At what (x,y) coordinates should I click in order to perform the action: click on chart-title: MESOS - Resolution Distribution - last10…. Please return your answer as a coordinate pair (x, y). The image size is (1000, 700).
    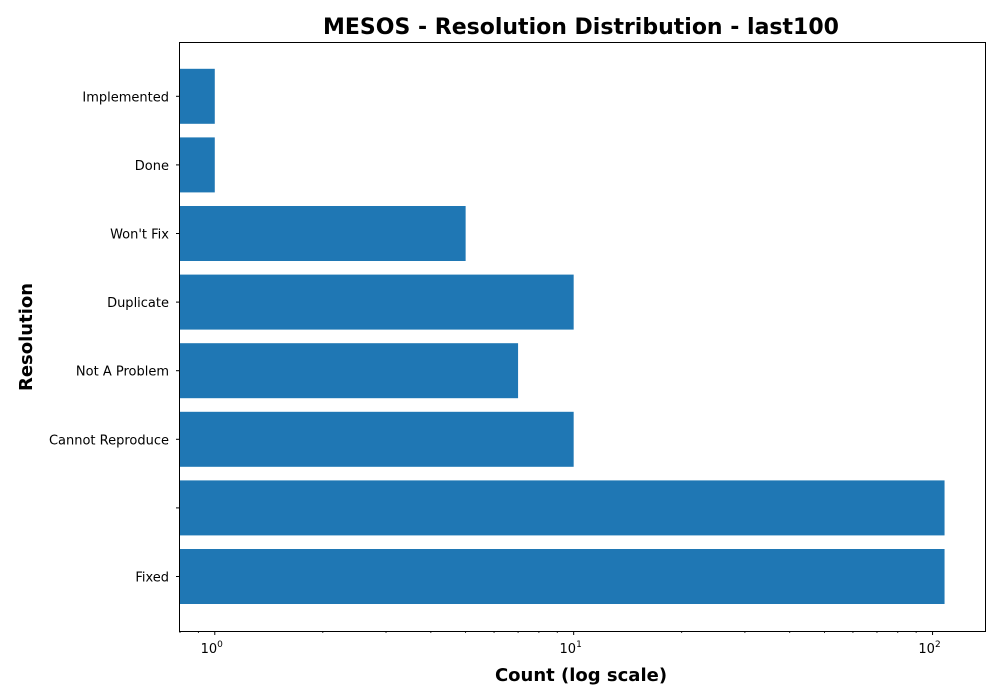
    Looking at the image, I should click on (581, 27).